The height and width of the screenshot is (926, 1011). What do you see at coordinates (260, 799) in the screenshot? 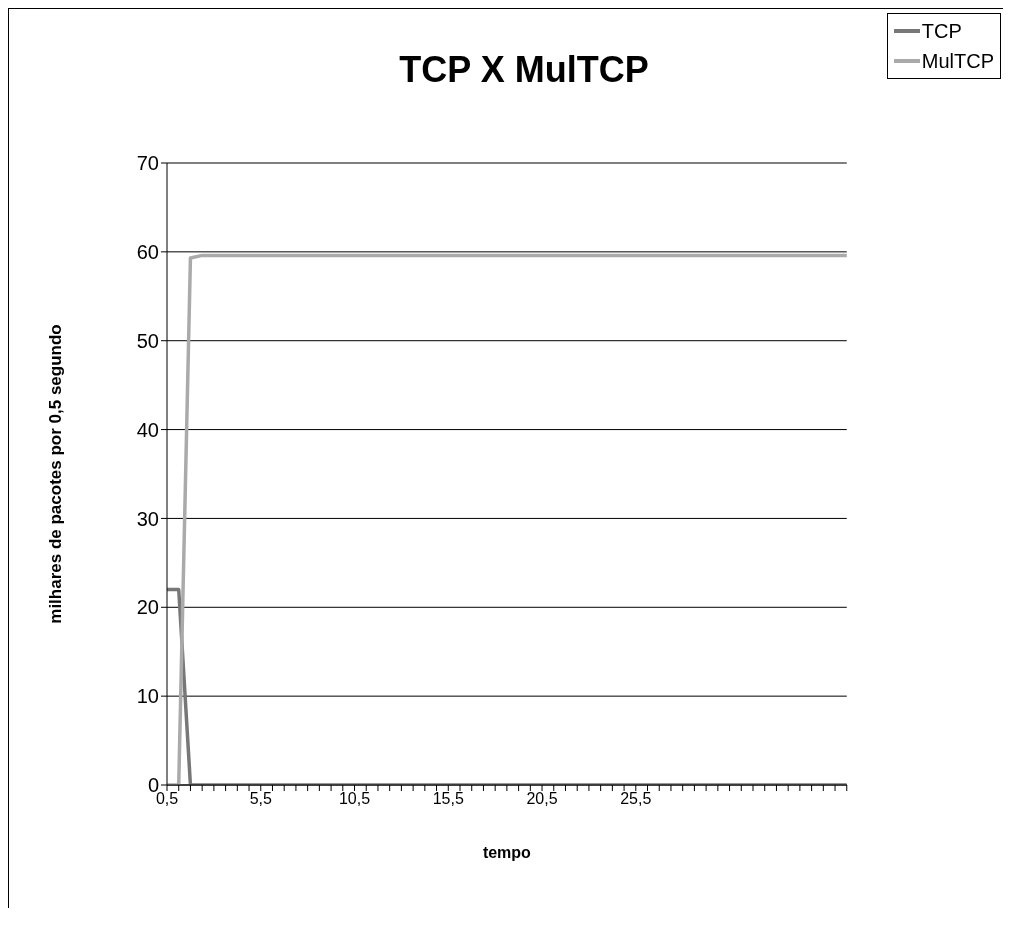
I see `x-tick-label: 5,5` at bounding box center [260, 799].